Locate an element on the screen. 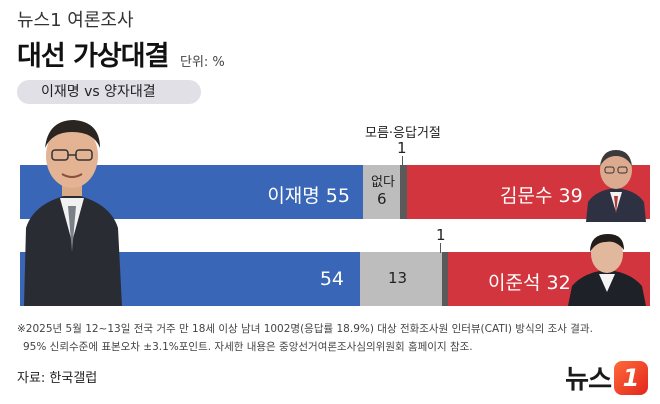  brand-heading: 뉴스1 여론조사 is located at coordinates (75, 20).